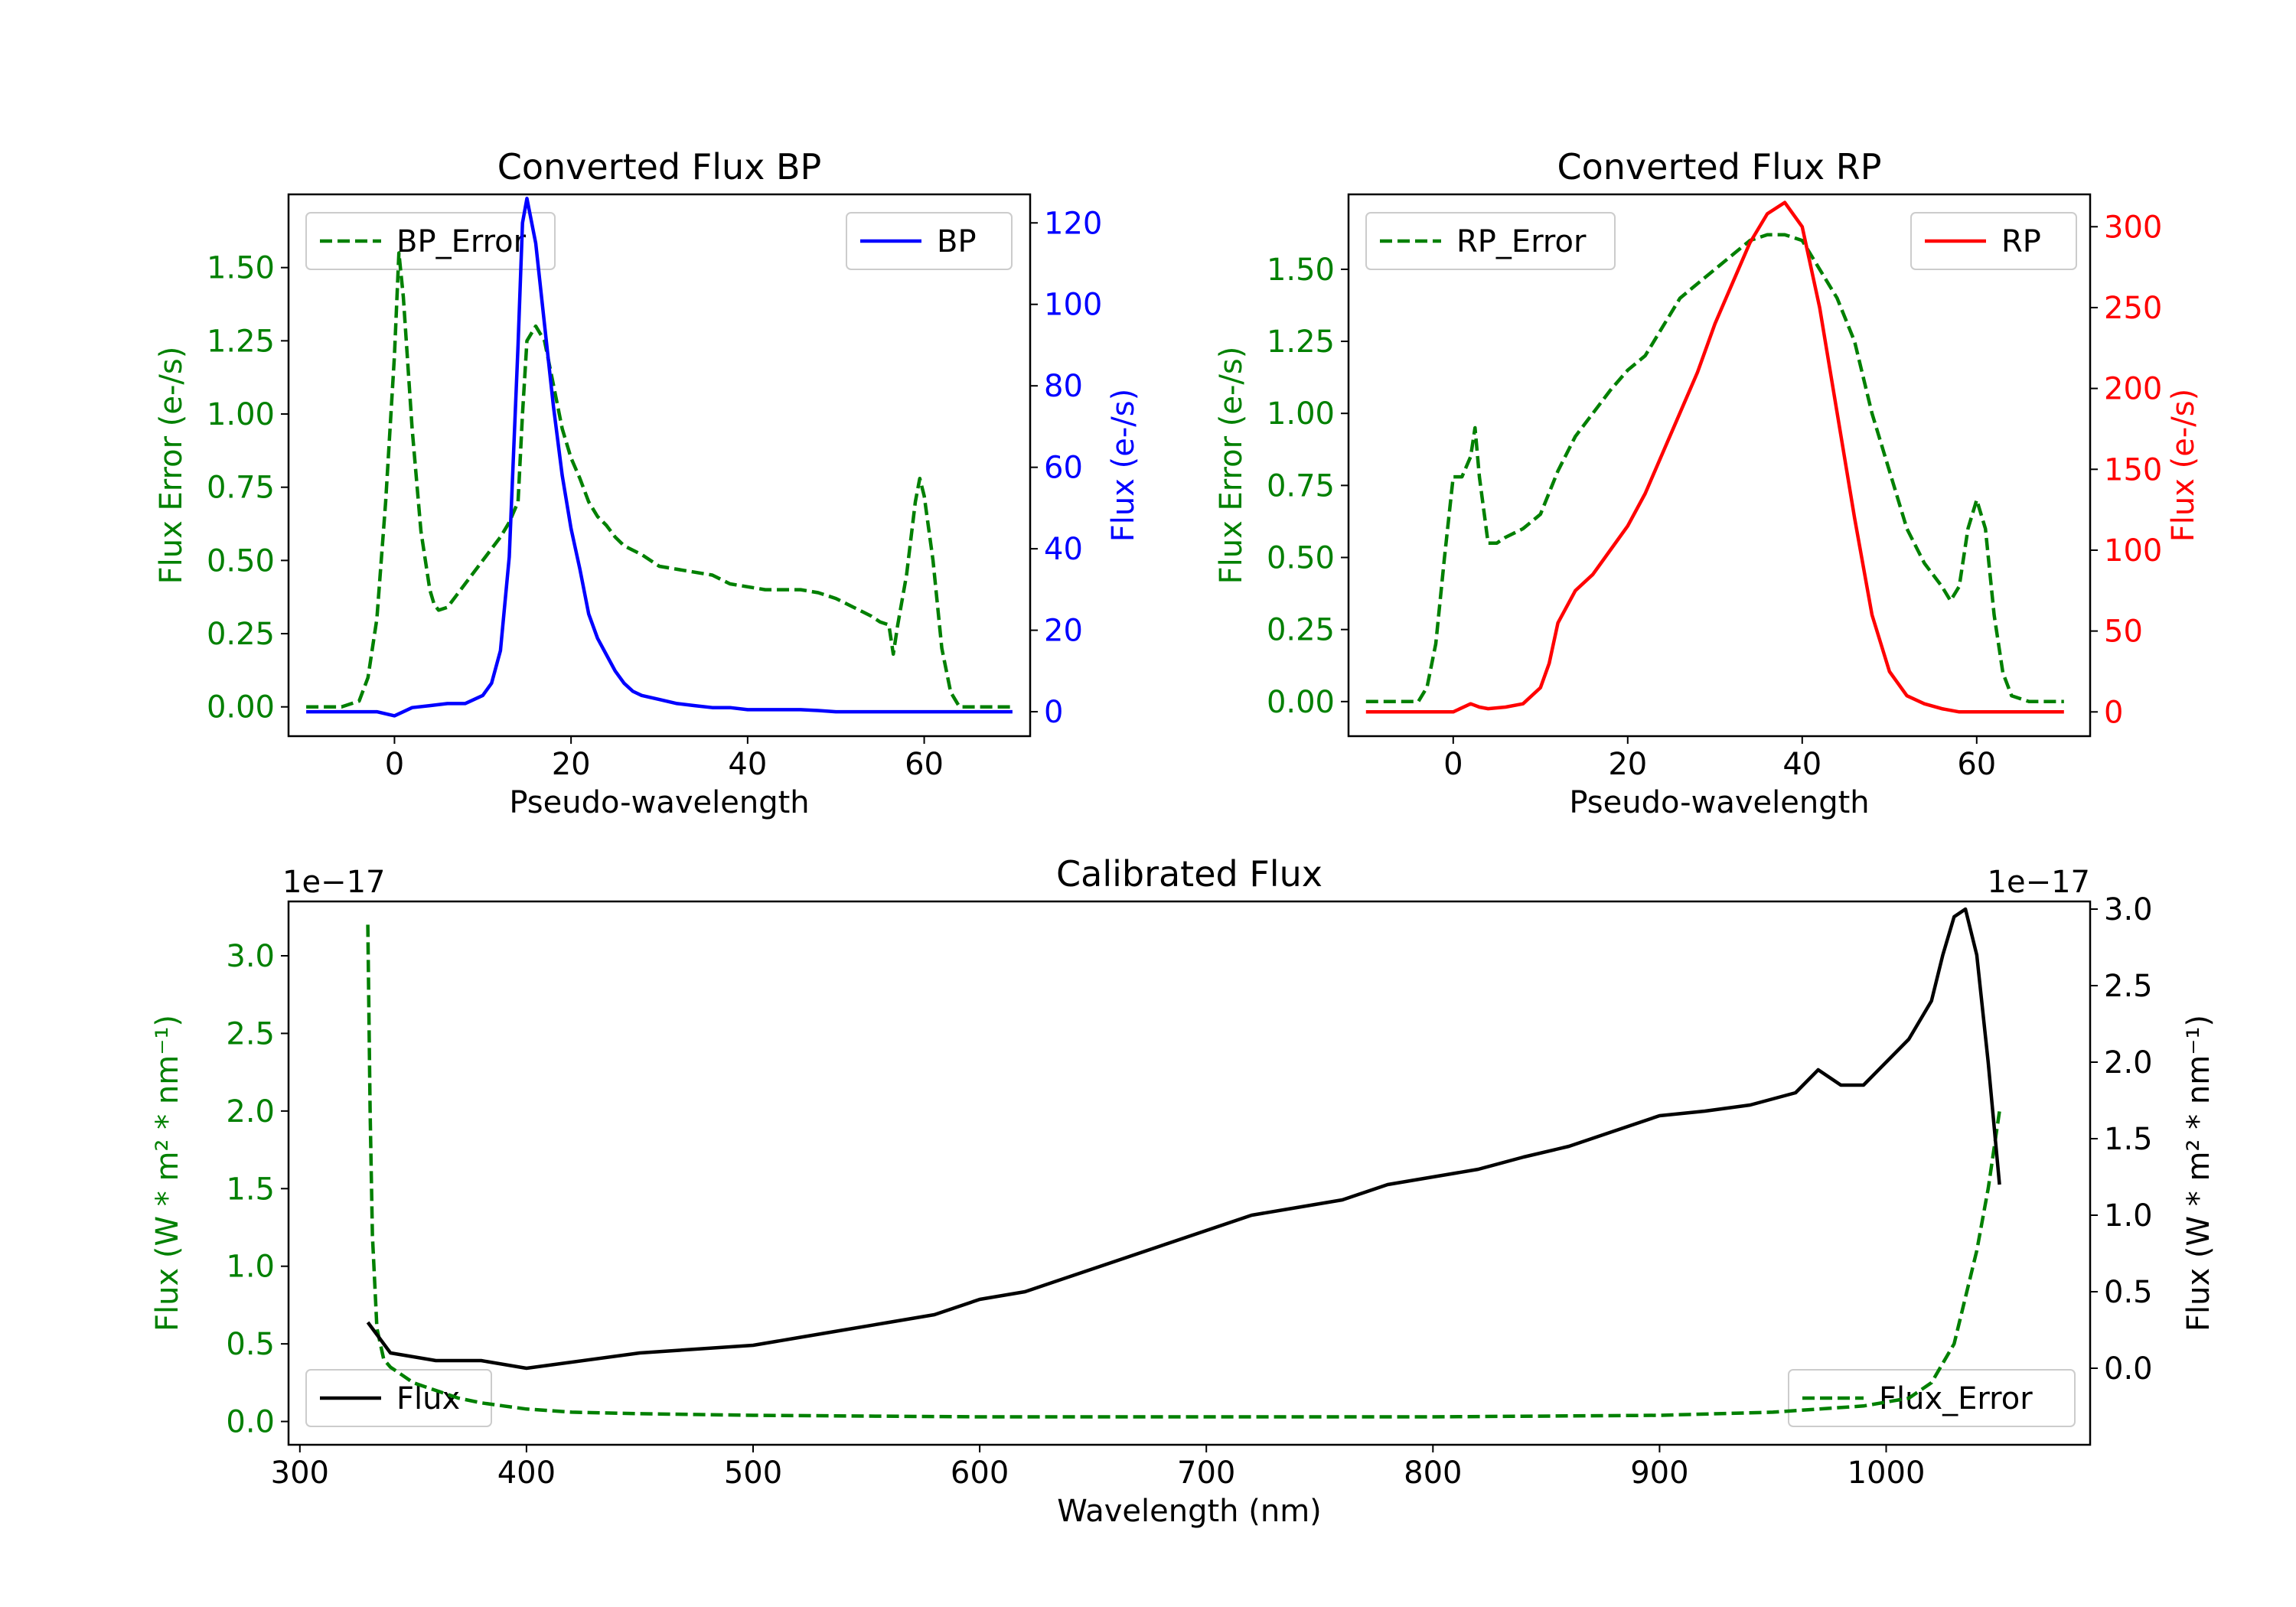 The height and width of the screenshot is (1607, 2296). What do you see at coordinates (526, 1473) in the screenshot?
I see `calibrated-xtick-label: 400` at bounding box center [526, 1473].